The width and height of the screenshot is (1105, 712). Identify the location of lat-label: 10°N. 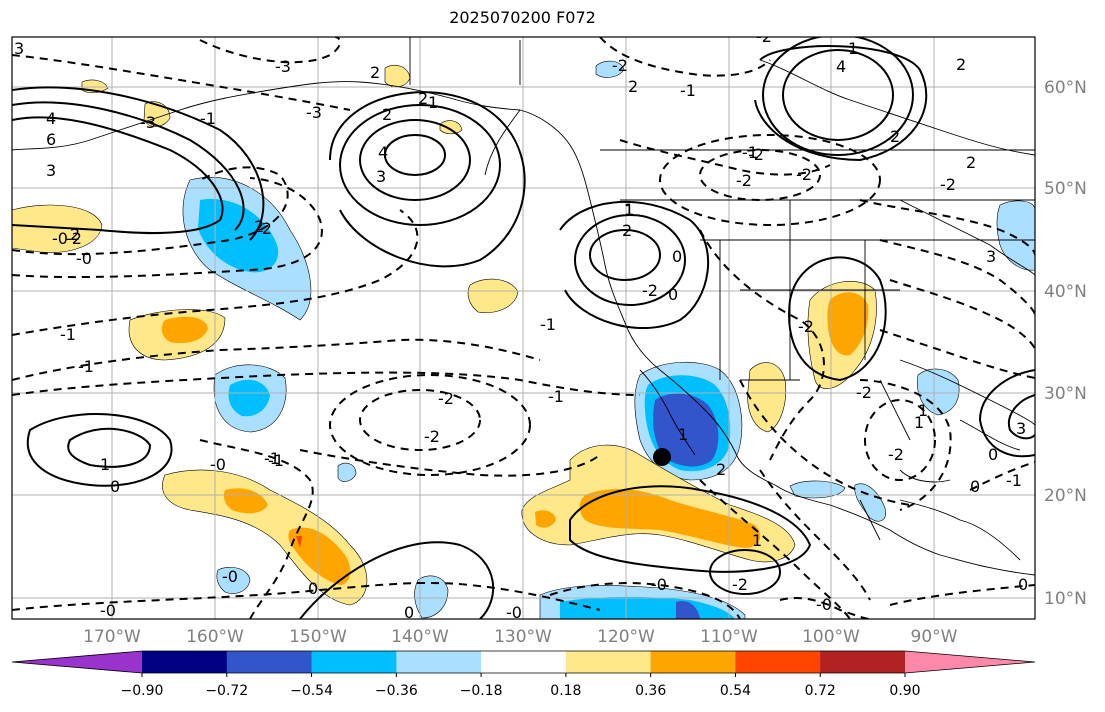
(1065, 599).